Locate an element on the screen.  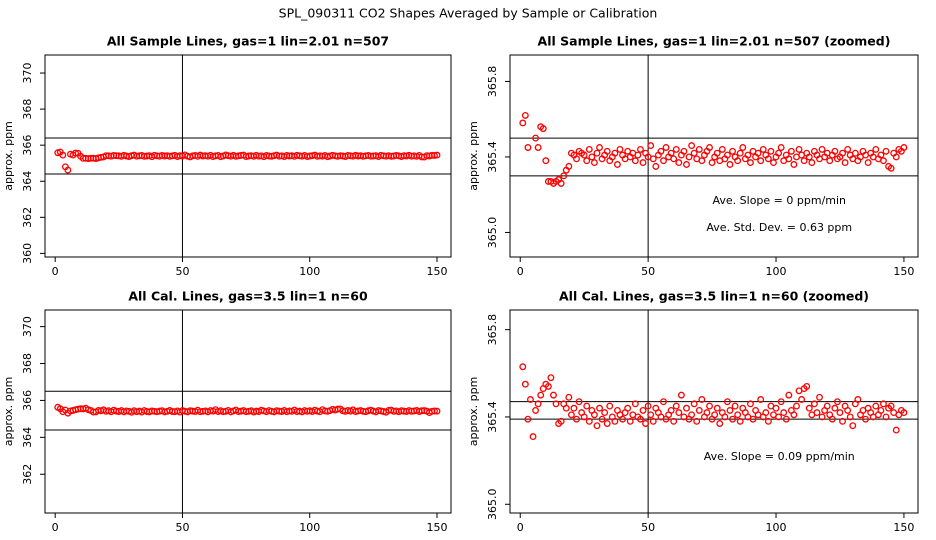
y-tick-label: 360 is located at coordinates (27, 253).